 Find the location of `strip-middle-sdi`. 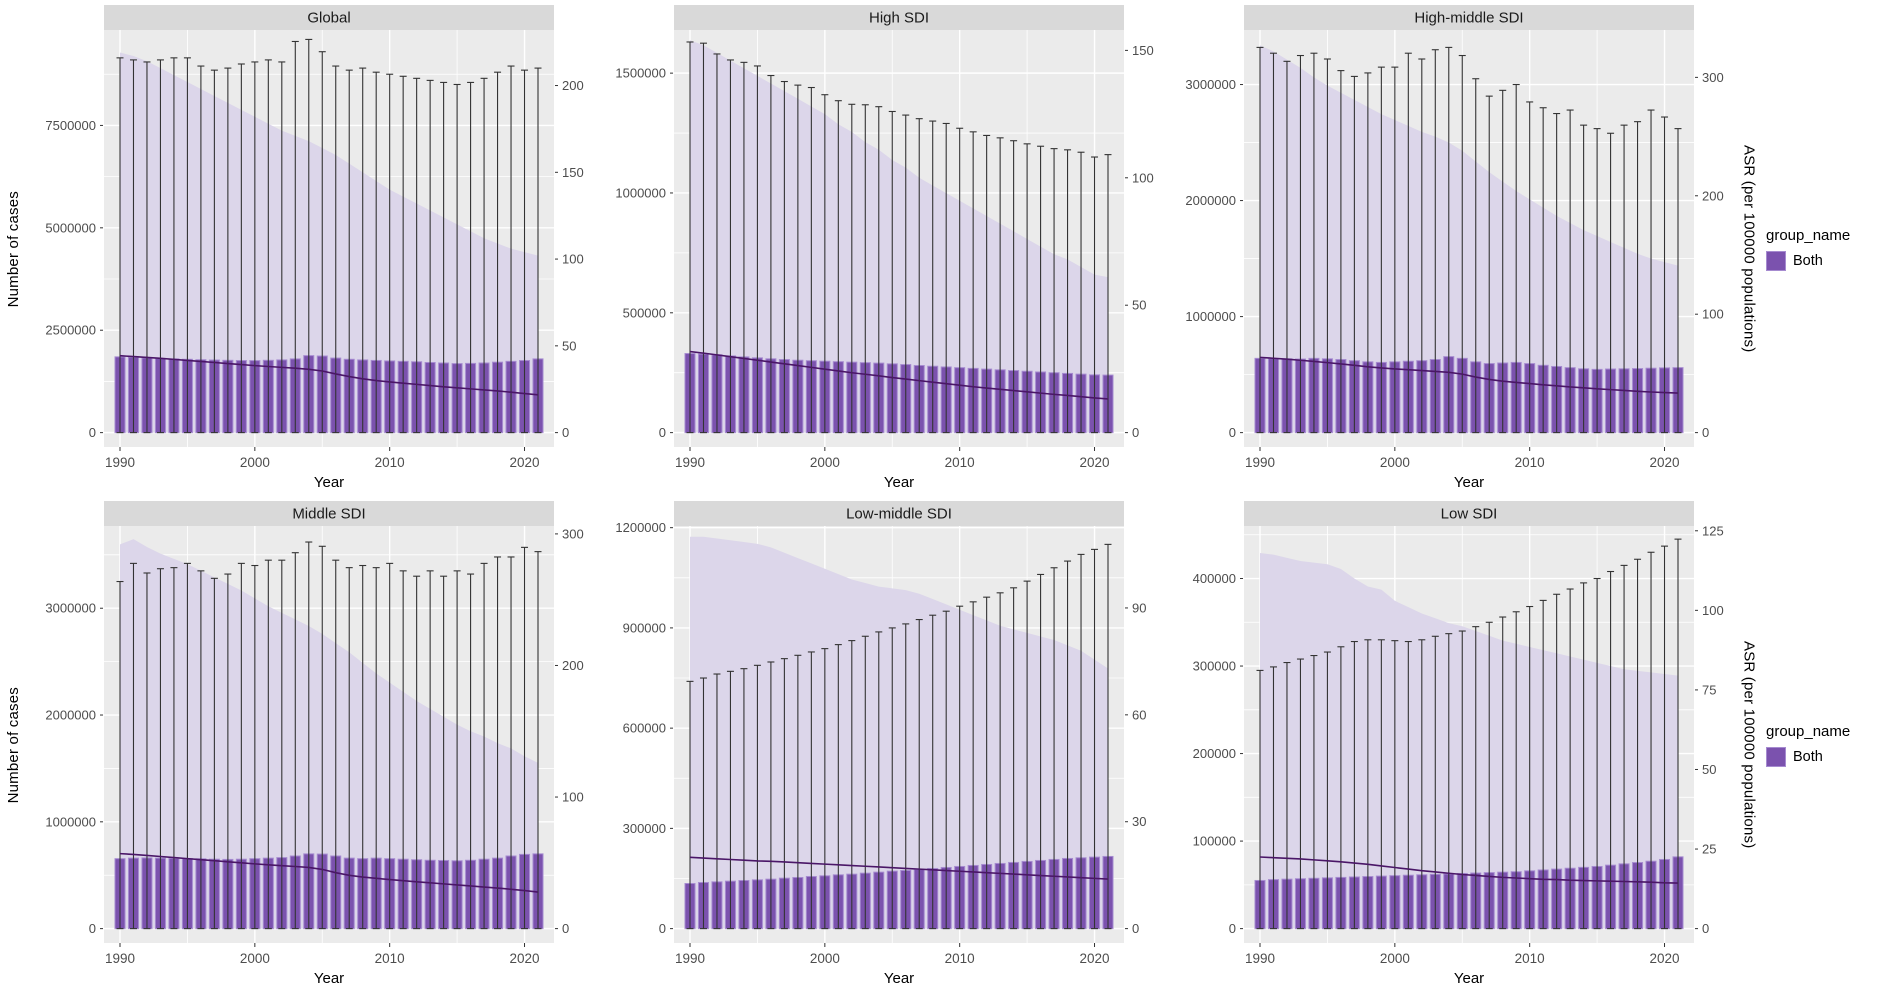

strip-middle-sdi is located at coordinates (329, 513).